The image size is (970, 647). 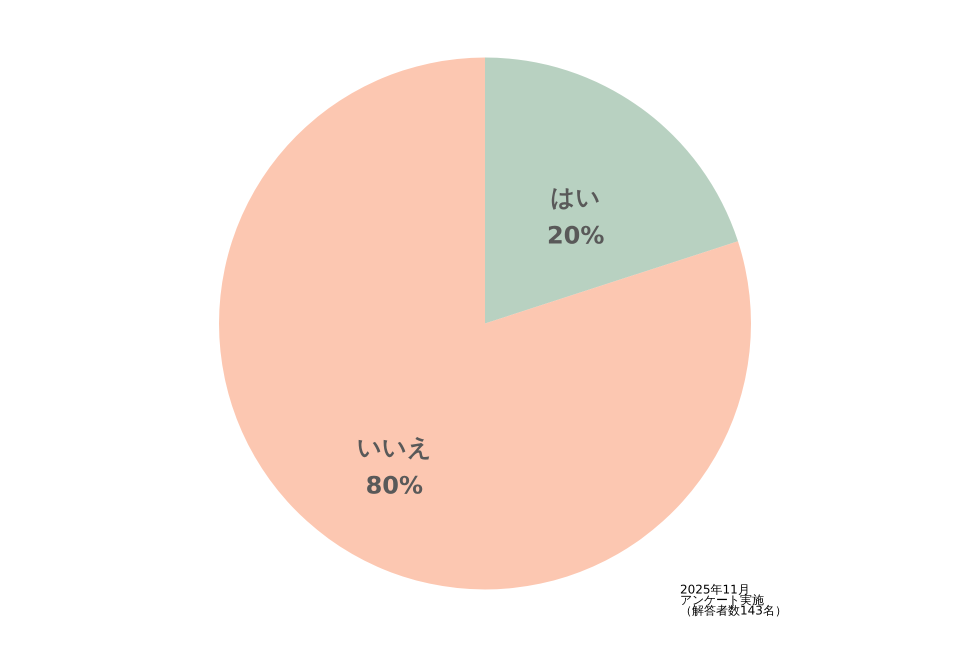 What do you see at coordinates (394, 447) in the screenshot?
I see `slice-label: いいえ` at bounding box center [394, 447].